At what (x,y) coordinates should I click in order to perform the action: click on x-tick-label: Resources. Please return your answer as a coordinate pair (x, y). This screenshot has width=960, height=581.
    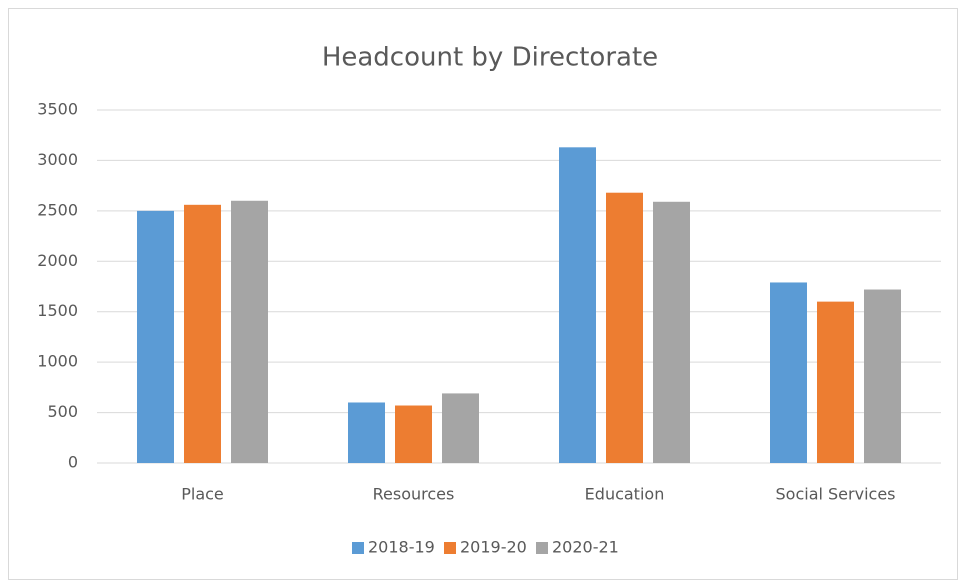
    Looking at the image, I should click on (414, 494).